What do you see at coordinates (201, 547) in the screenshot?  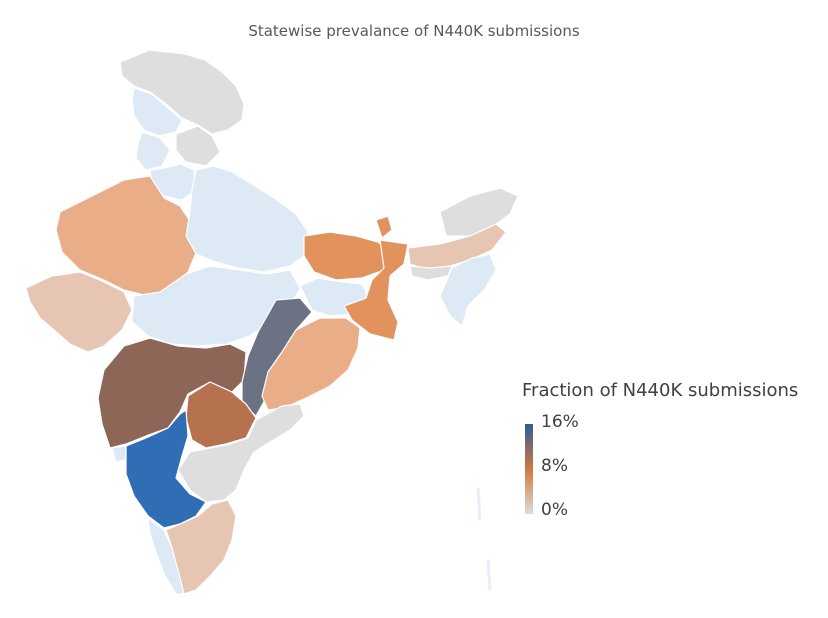 I see `region-tamil-nadu` at bounding box center [201, 547].